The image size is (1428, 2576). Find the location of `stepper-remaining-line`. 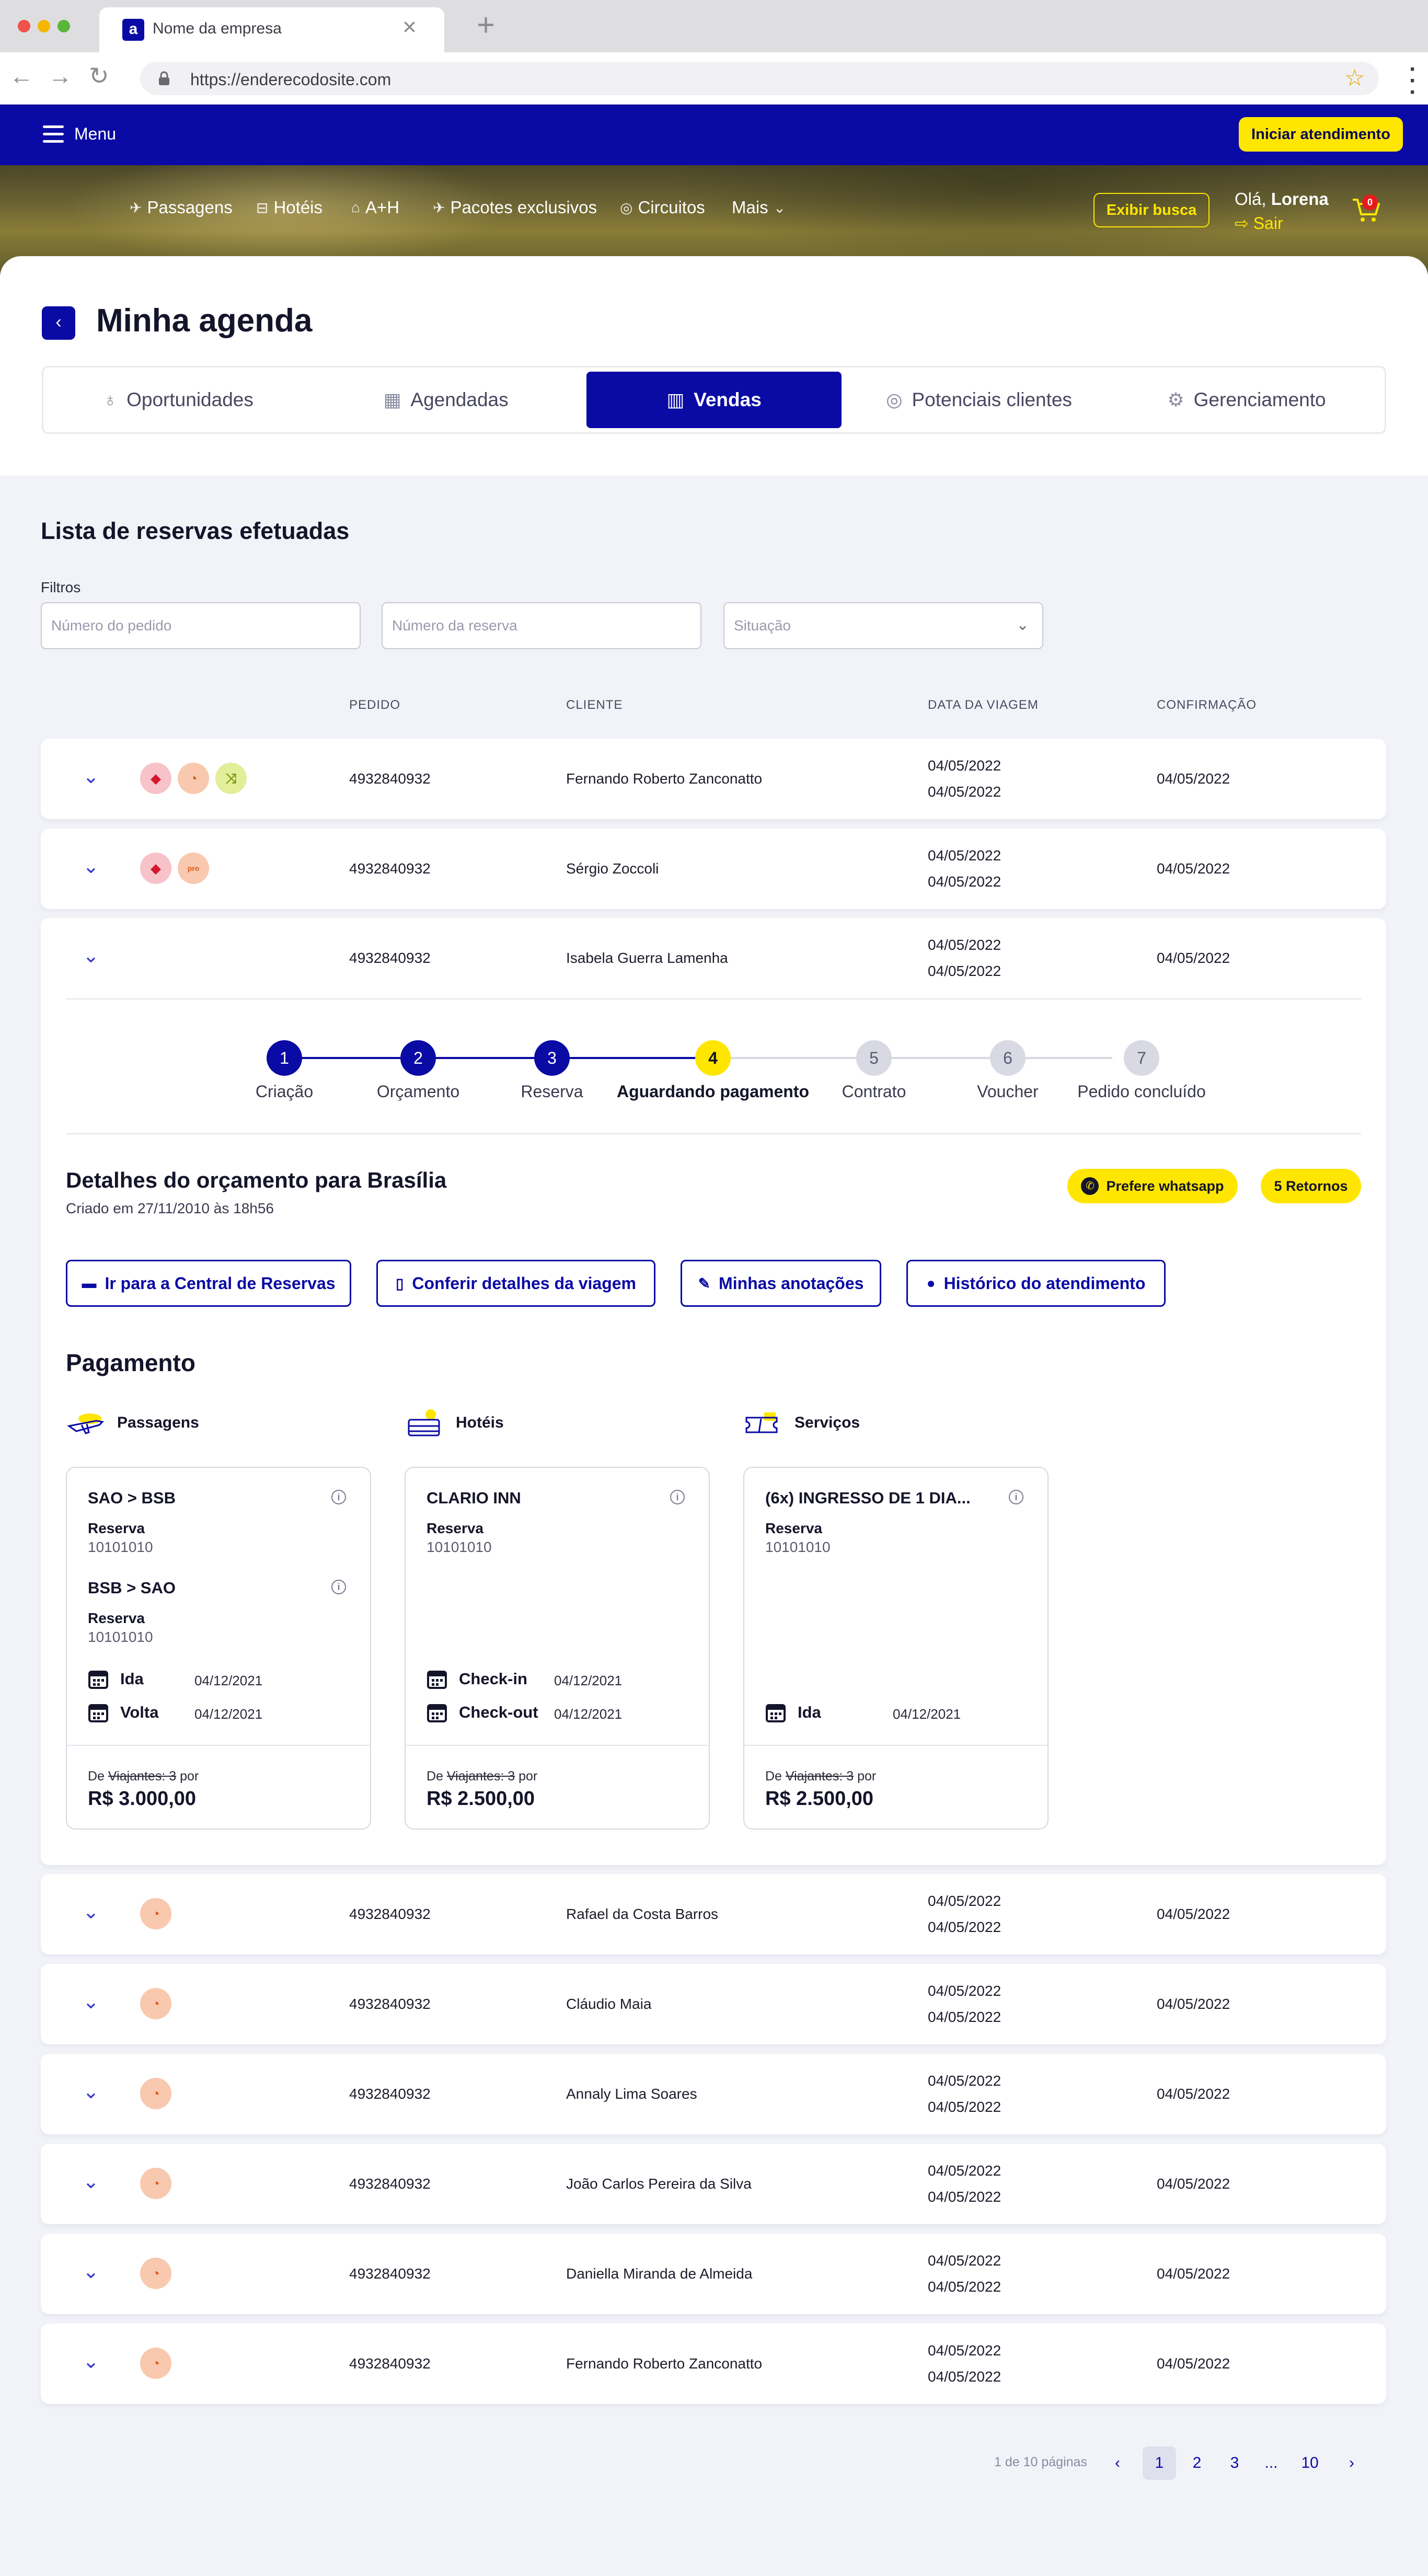

stepper-remaining-line is located at coordinates (913, 1058).